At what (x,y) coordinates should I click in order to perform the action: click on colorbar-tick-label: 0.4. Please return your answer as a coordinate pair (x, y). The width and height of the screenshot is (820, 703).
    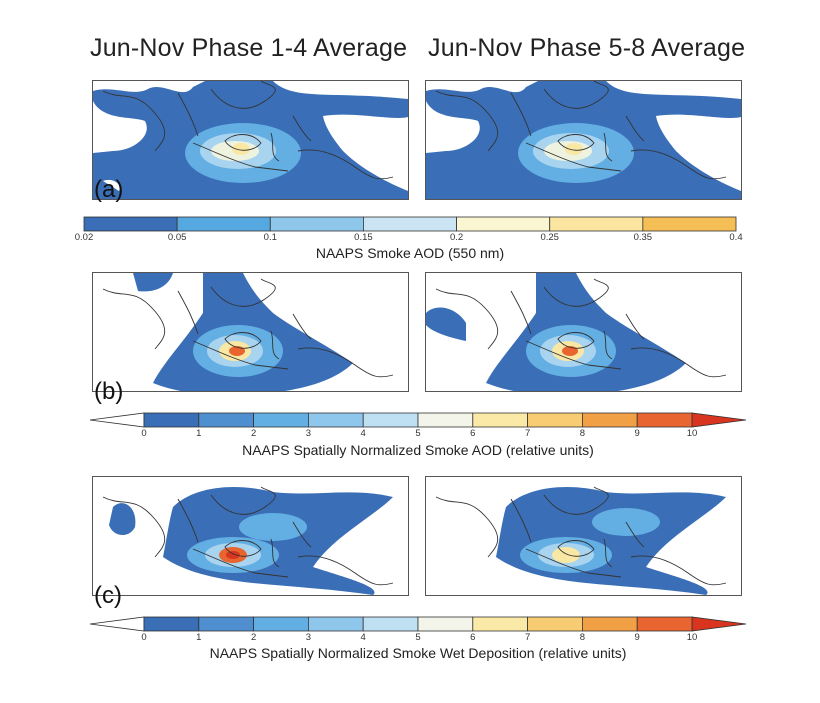
    Looking at the image, I should click on (736, 237).